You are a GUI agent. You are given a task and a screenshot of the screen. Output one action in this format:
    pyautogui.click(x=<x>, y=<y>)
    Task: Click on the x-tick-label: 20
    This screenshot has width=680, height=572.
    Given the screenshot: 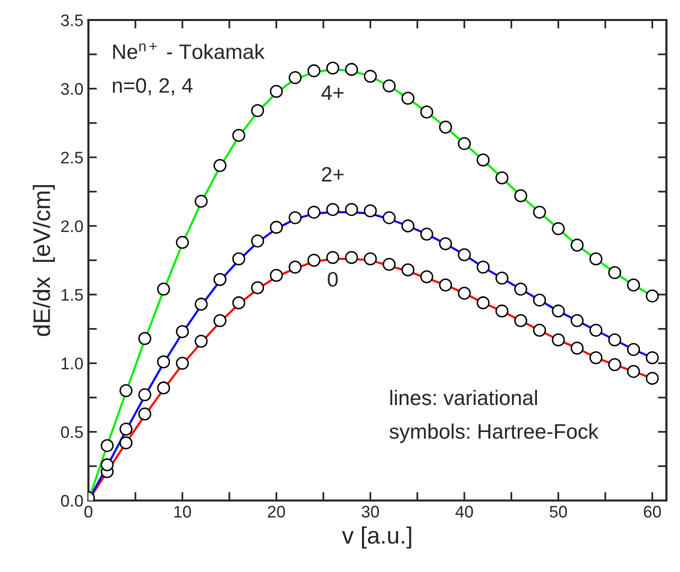 What is the action you would take?
    pyautogui.click(x=276, y=512)
    